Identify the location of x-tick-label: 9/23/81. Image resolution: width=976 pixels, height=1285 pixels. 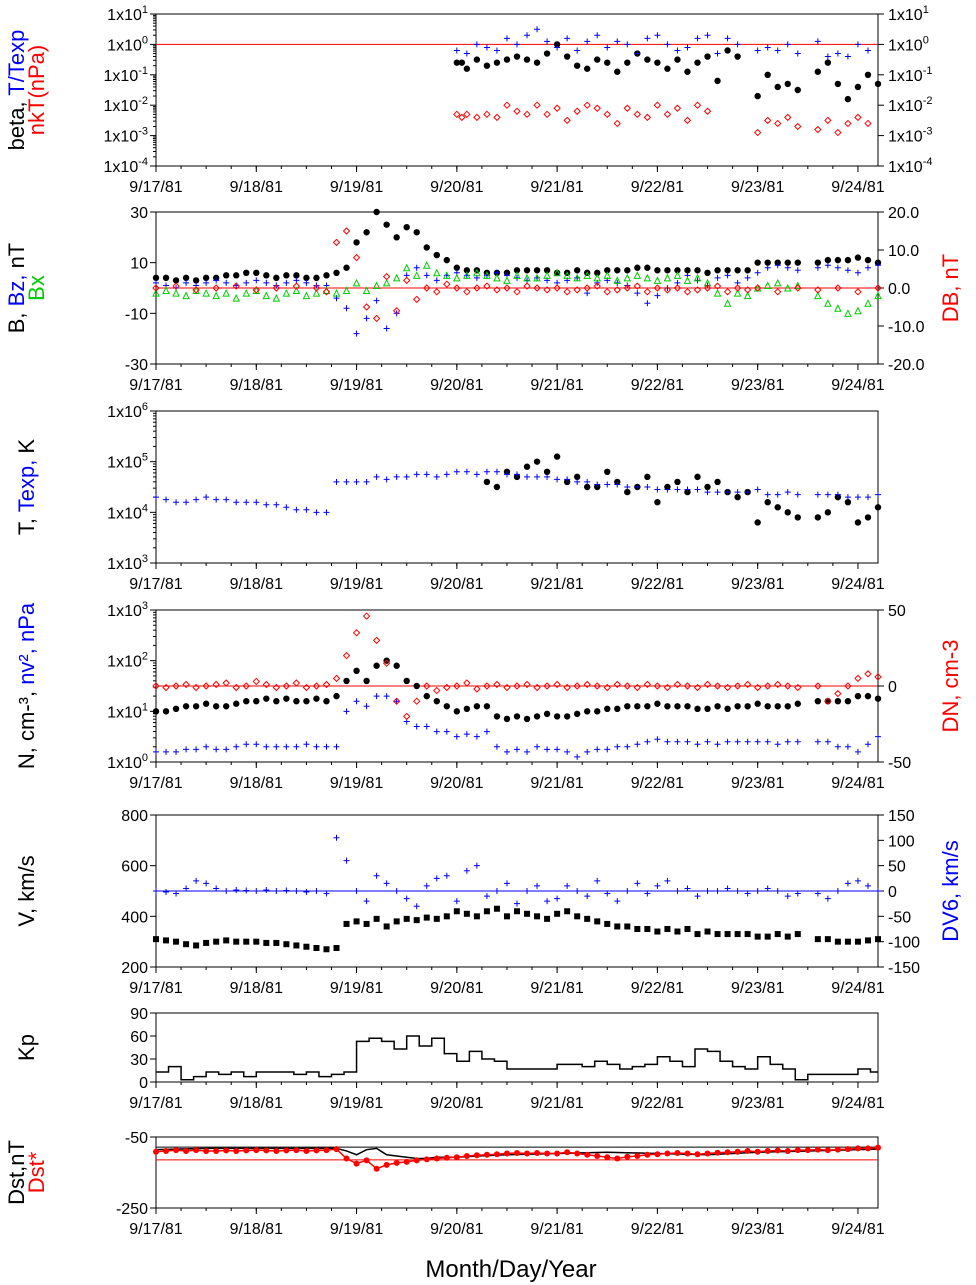
(757, 1103).